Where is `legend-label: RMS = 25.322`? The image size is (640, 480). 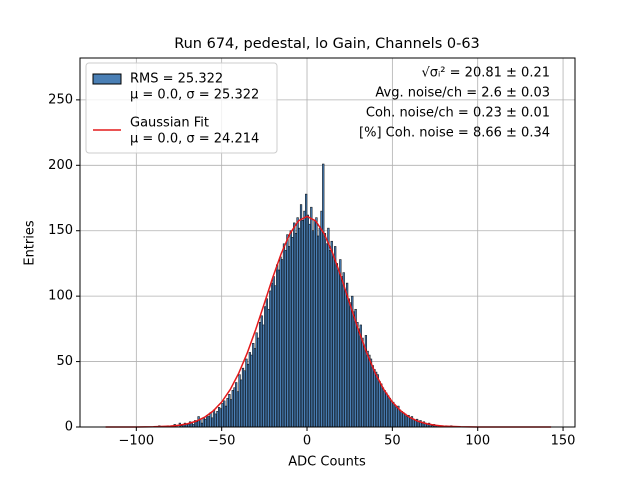 legend-label: RMS = 25.322 is located at coordinates (176, 79).